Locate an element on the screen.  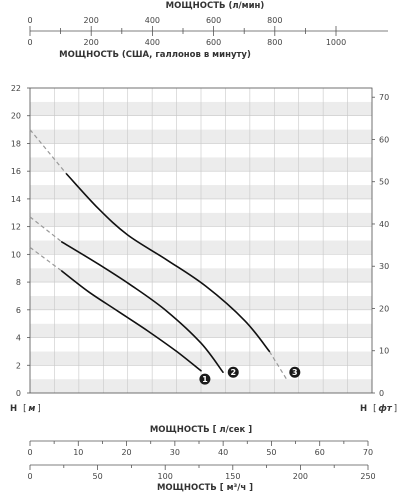
curve-2-marker-label: 2 is located at coordinates (233, 372).